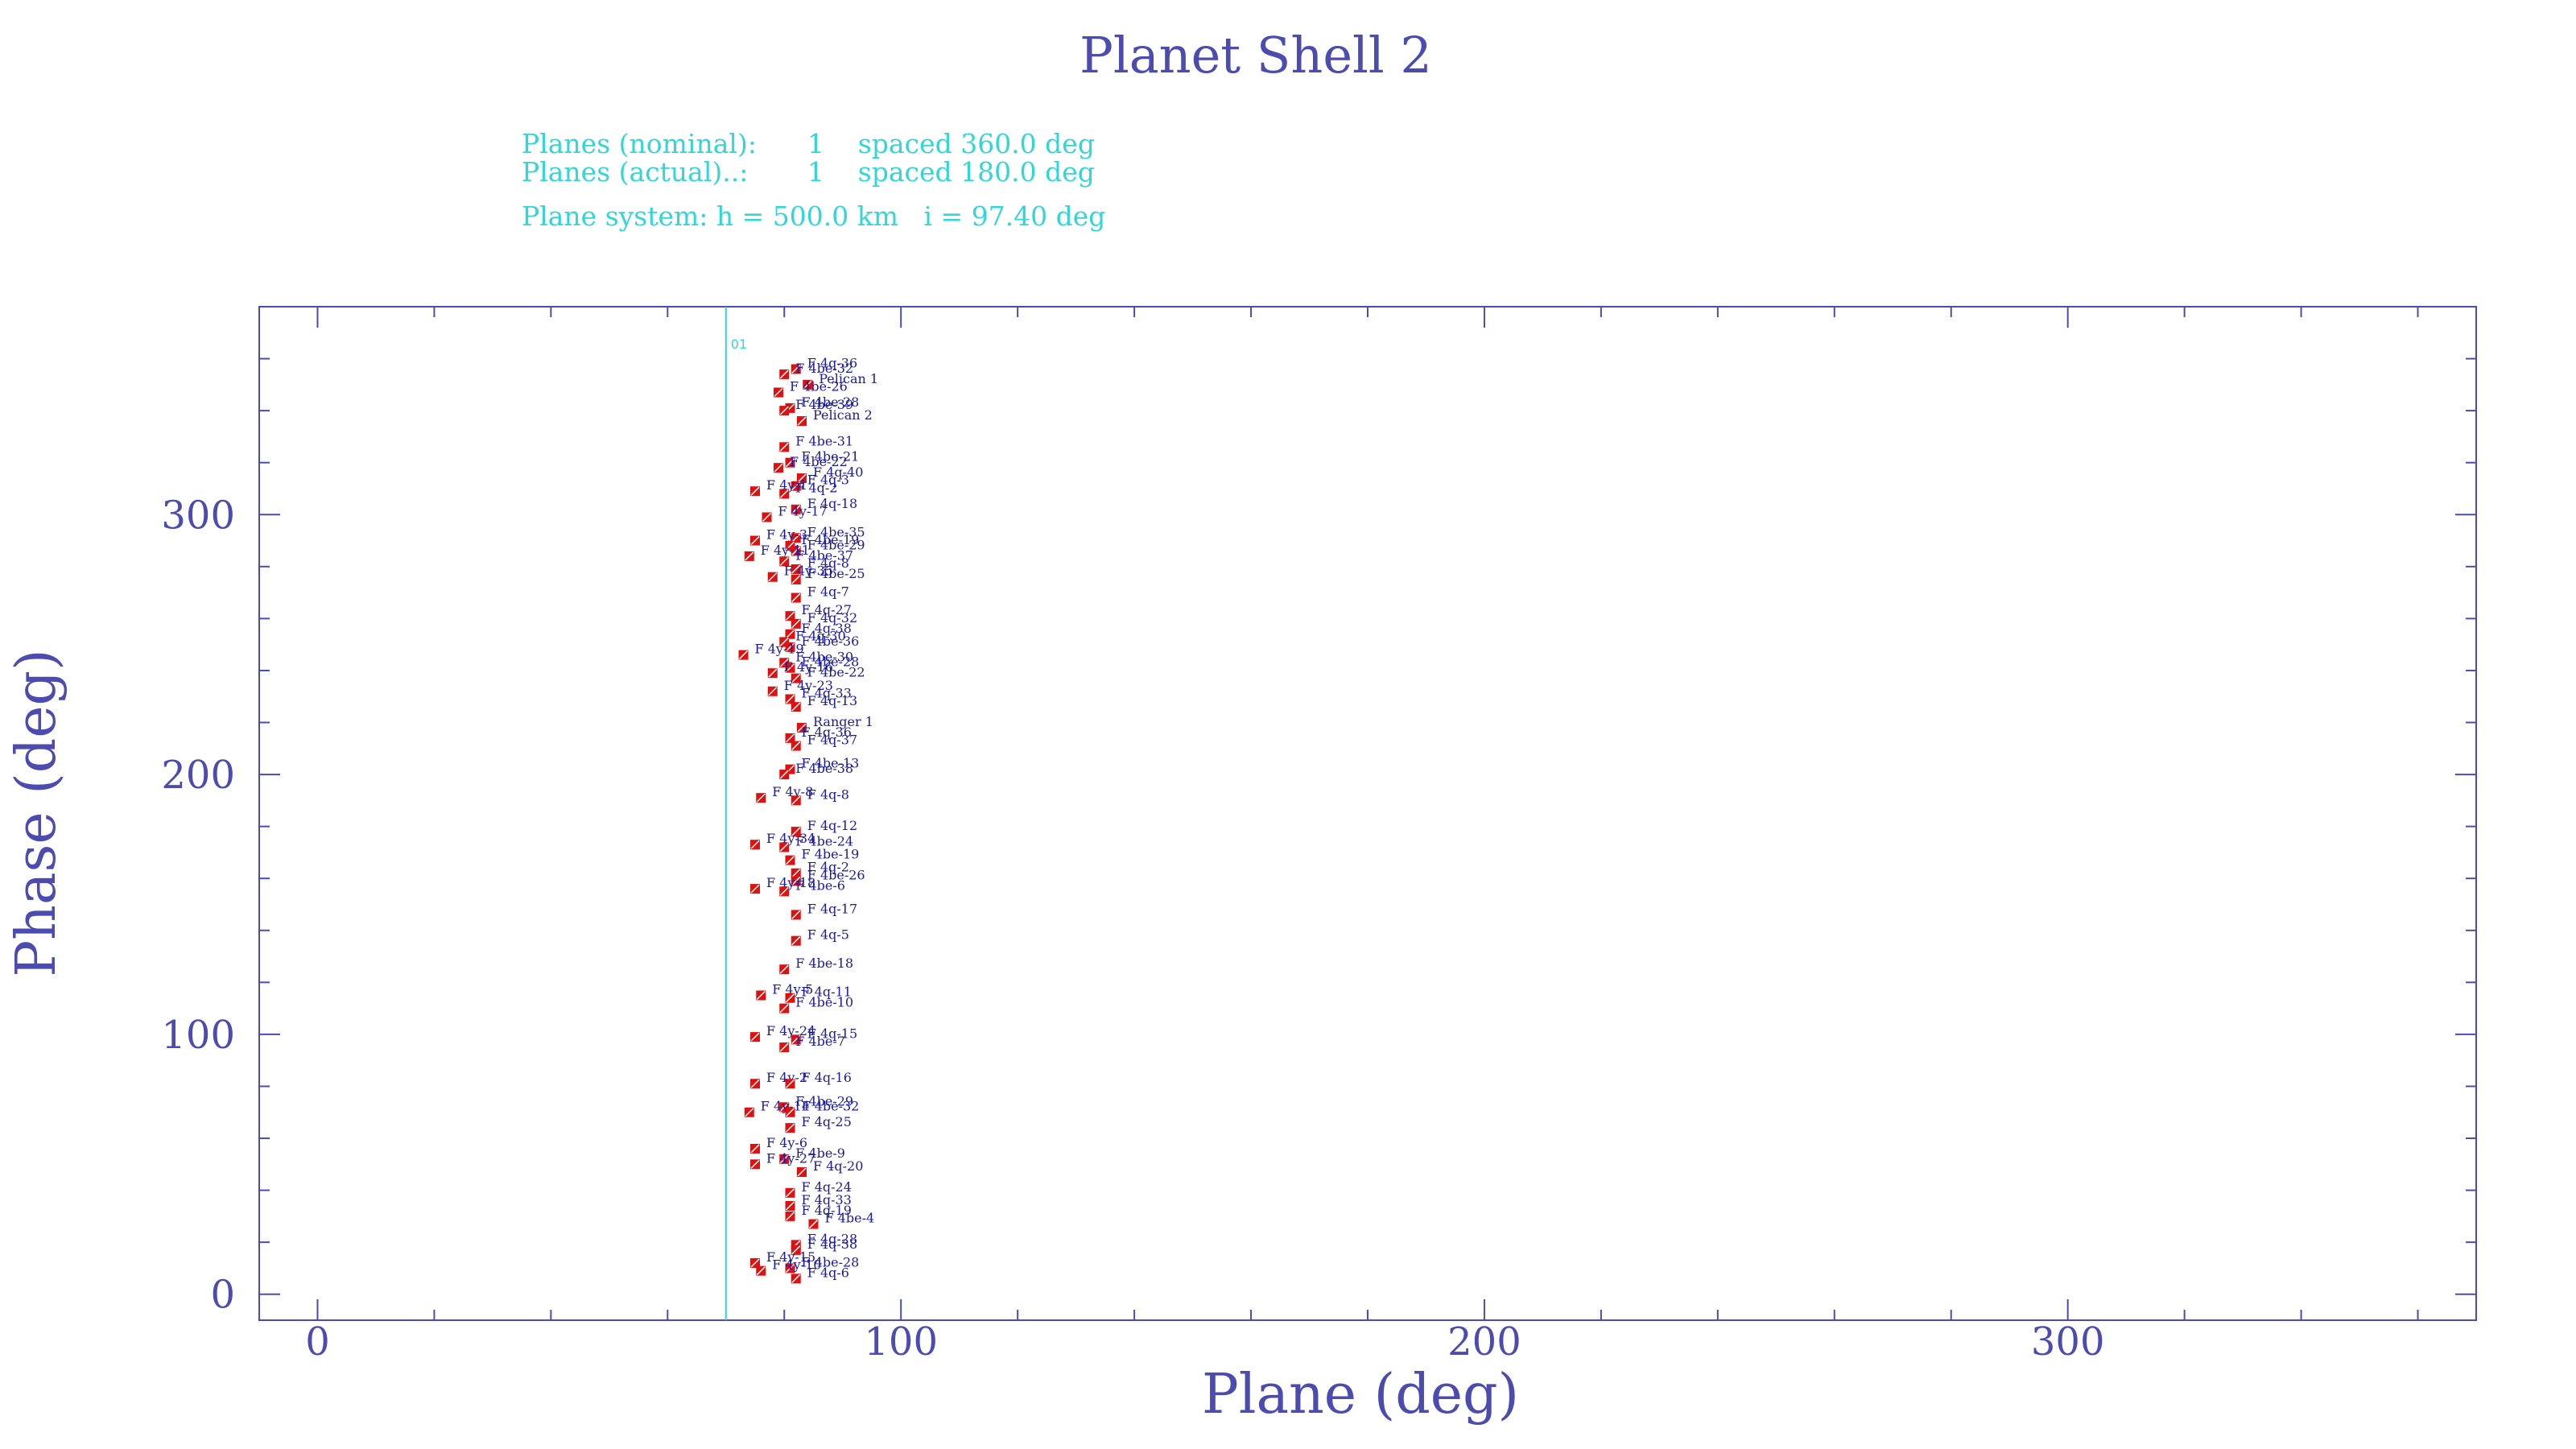 The image size is (2576, 1449). Describe the element at coordinates (838, 472) in the screenshot. I see `satellite-label: F 4q-40` at that location.